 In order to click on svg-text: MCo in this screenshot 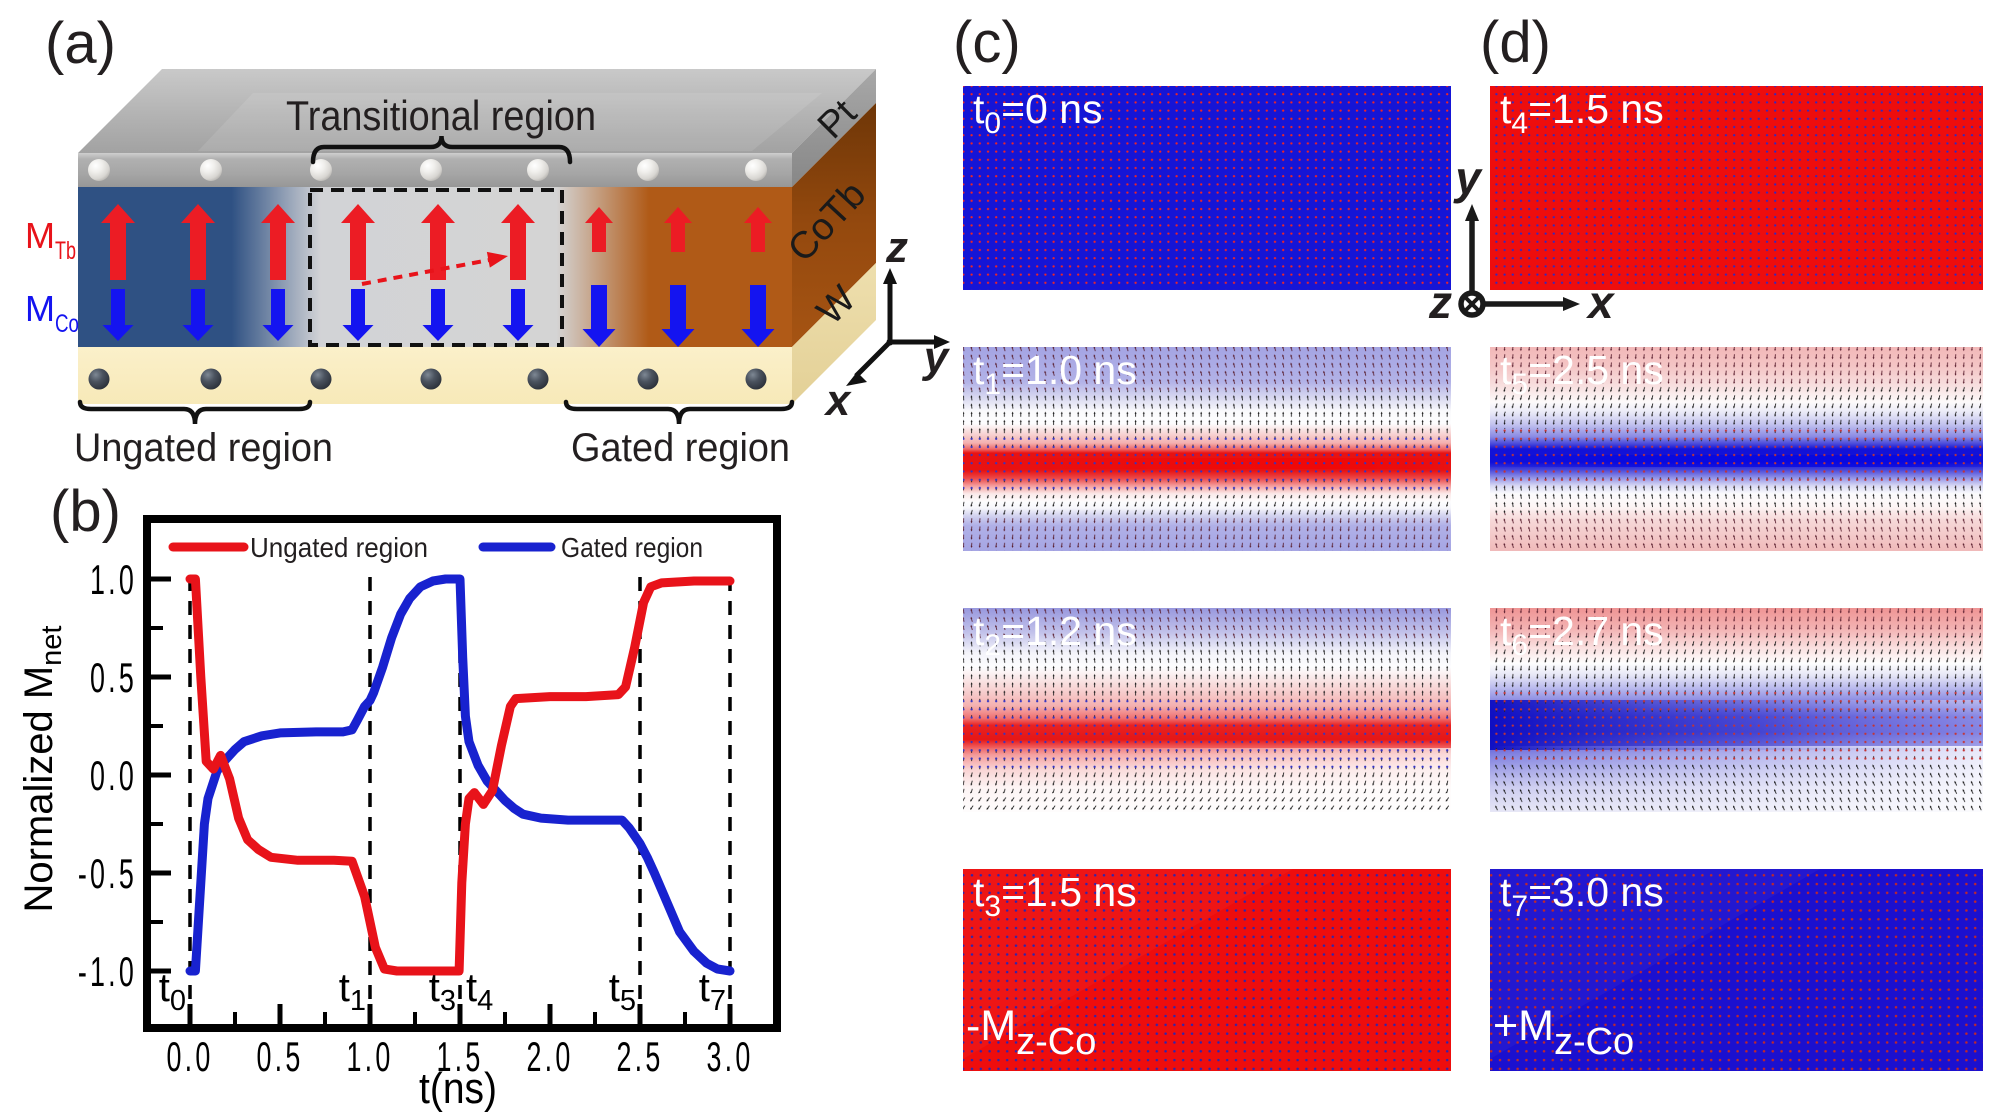, I will do `click(52, 313)`.